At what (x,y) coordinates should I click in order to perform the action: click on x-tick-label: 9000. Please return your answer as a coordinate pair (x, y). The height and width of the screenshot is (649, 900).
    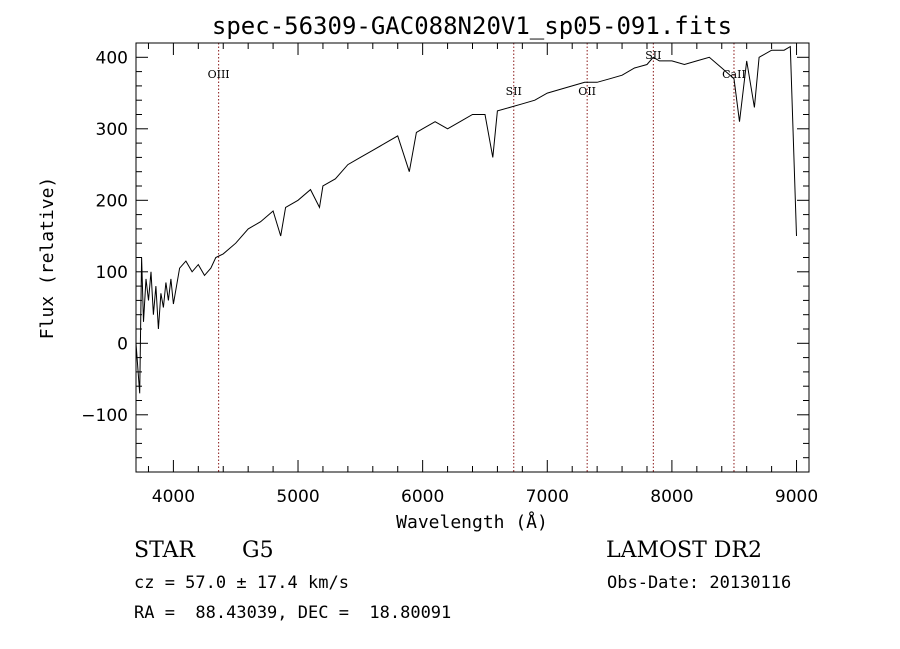
    Looking at the image, I should click on (796, 497).